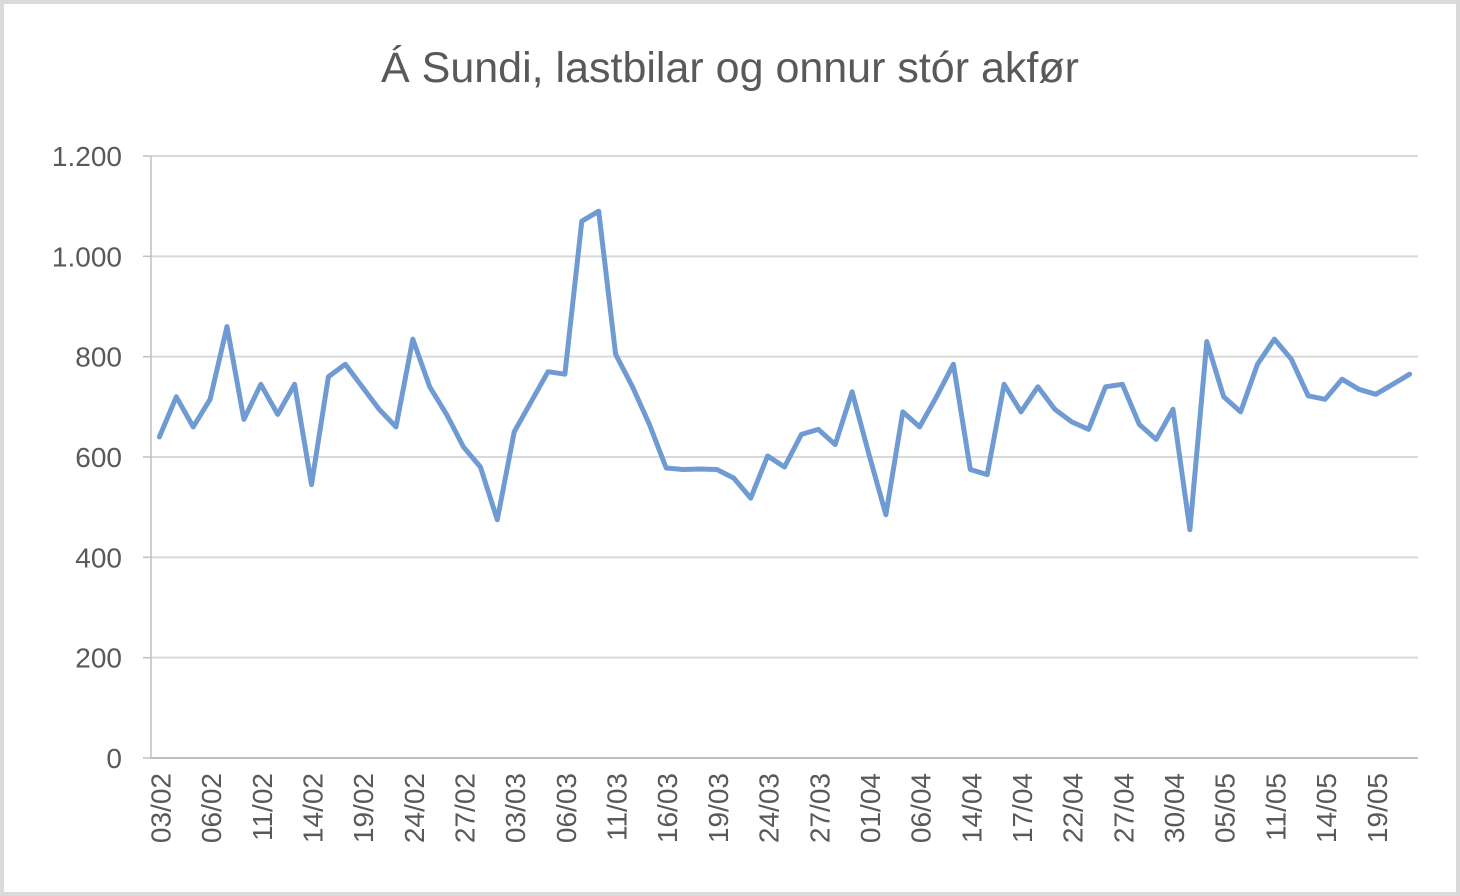  I want to click on x-tick-label: 14/05, so click(1326, 808).